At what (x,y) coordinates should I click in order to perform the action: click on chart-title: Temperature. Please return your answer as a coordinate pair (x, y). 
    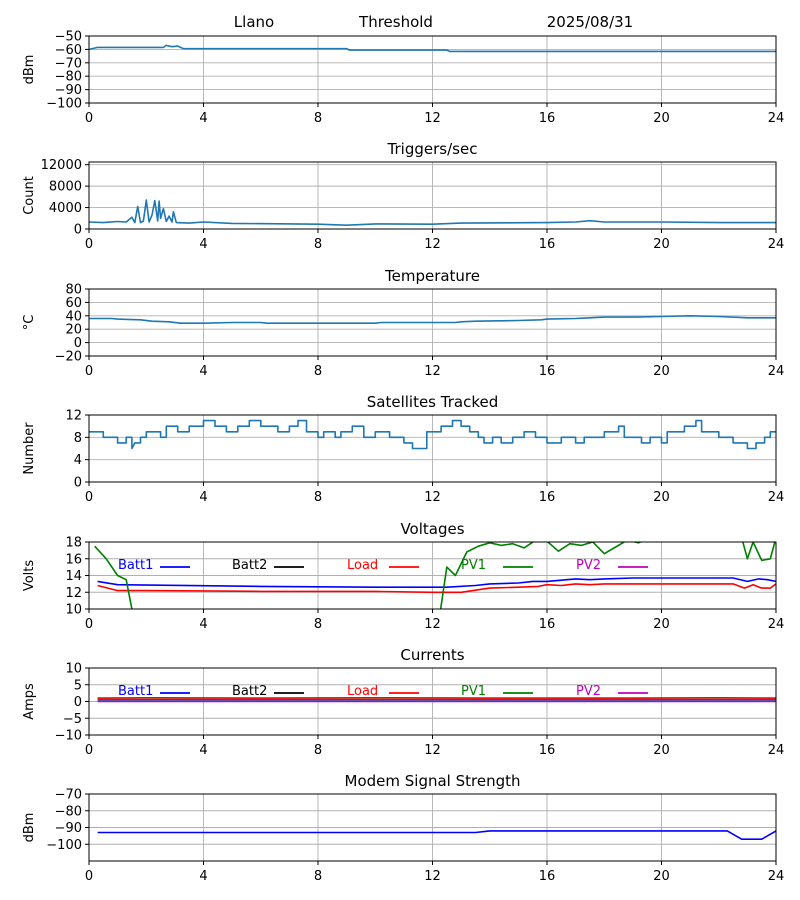
    Looking at the image, I should click on (432, 276).